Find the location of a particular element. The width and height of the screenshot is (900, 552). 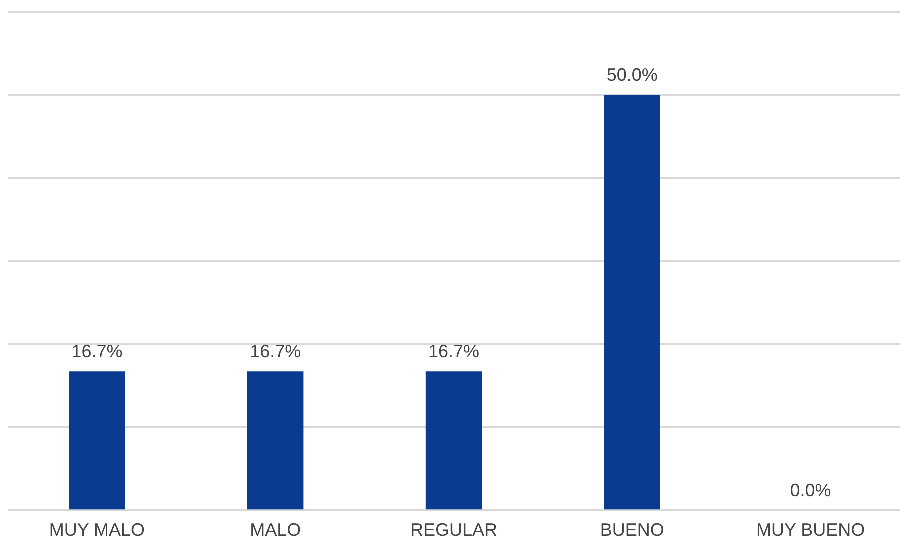

x-tick-label: MUY BUENO is located at coordinates (811, 530).